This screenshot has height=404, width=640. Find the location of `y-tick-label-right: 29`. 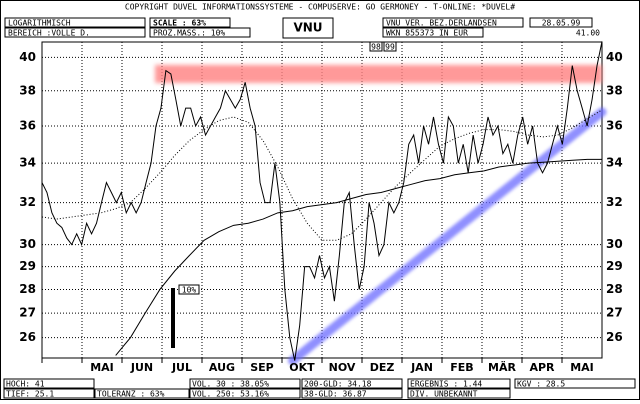

y-tick-label-right: 29 is located at coordinates (614, 266).